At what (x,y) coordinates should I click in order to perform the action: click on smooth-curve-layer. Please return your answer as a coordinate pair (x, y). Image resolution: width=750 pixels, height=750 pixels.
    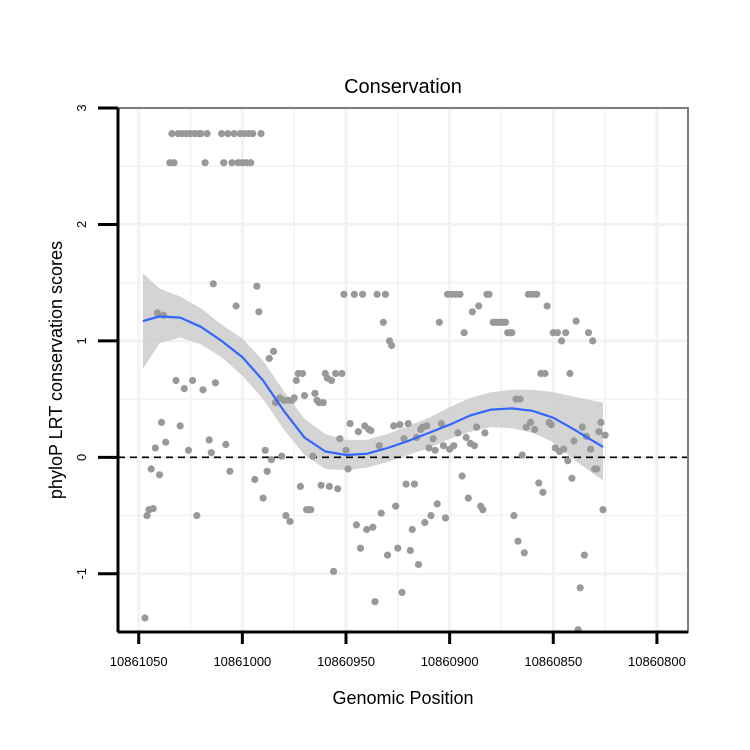
    Looking at the image, I should click on (373, 386).